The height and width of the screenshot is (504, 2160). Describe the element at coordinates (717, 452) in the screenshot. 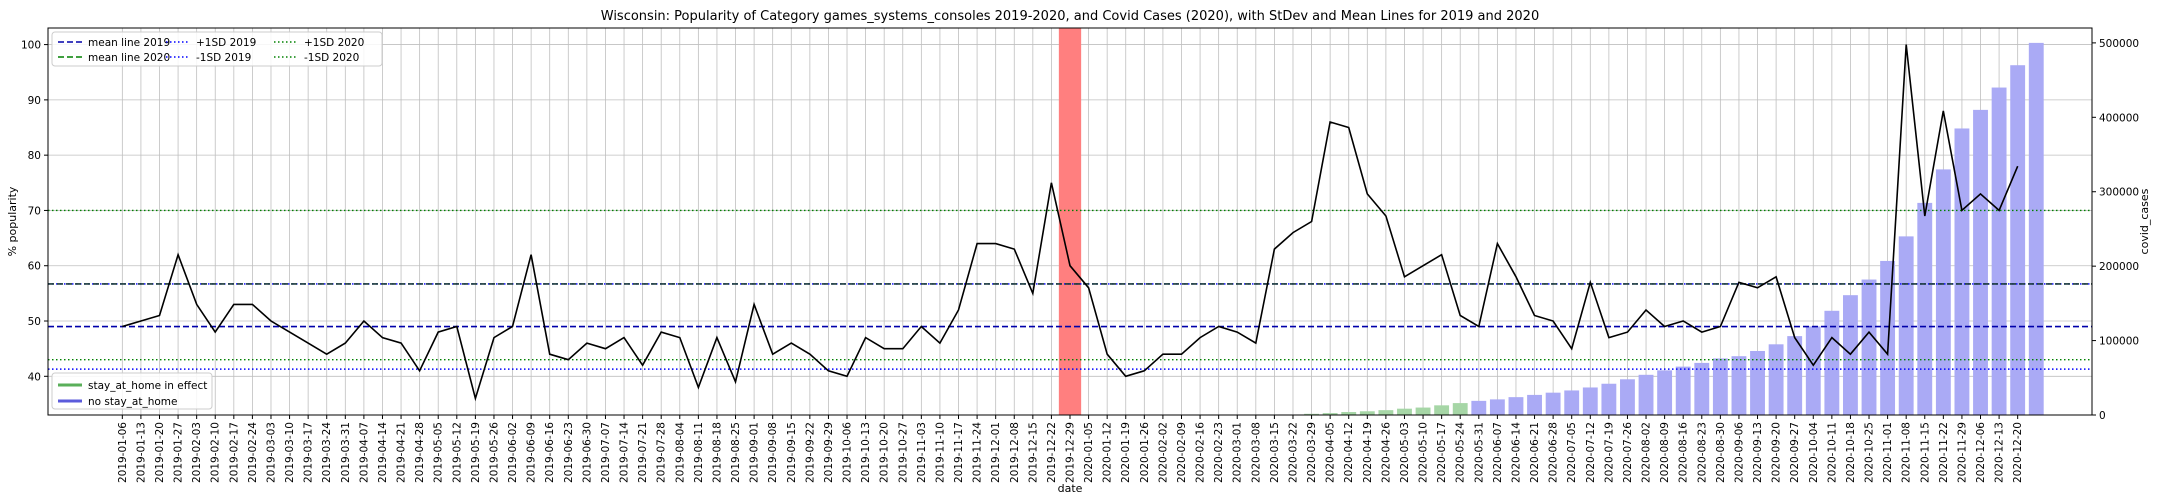

I see `x-tick-label: 2019-08-18` at that location.